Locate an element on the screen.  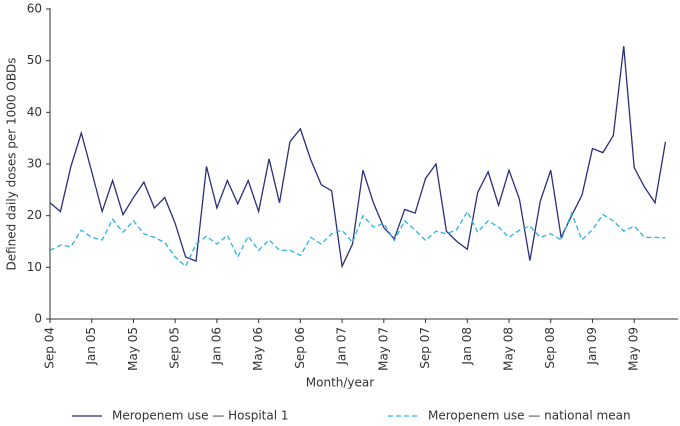
x-tick-label: May 08 is located at coordinates (509, 349).